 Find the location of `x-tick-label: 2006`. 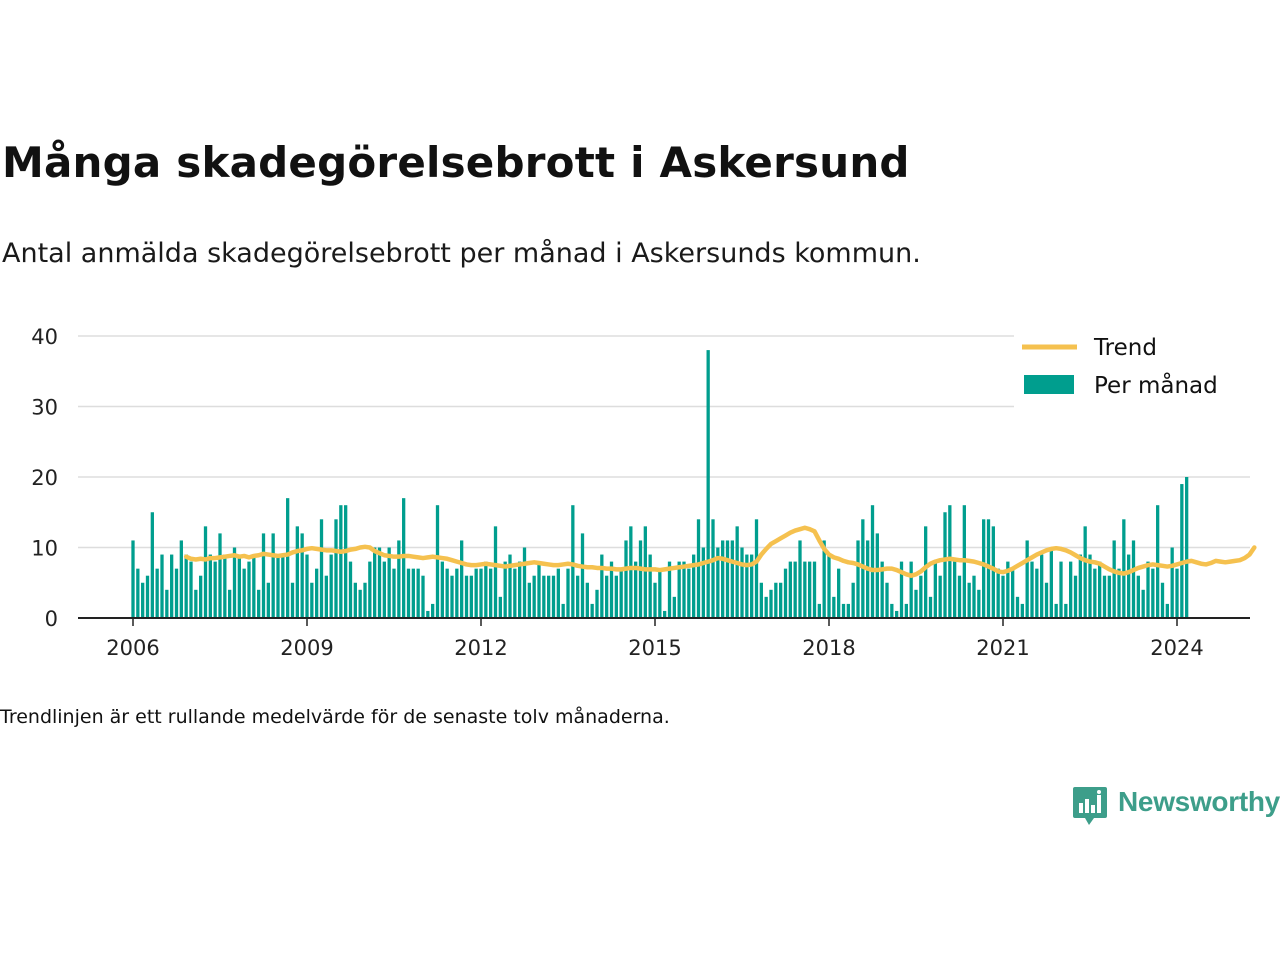

x-tick-label: 2006 is located at coordinates (132, 648).